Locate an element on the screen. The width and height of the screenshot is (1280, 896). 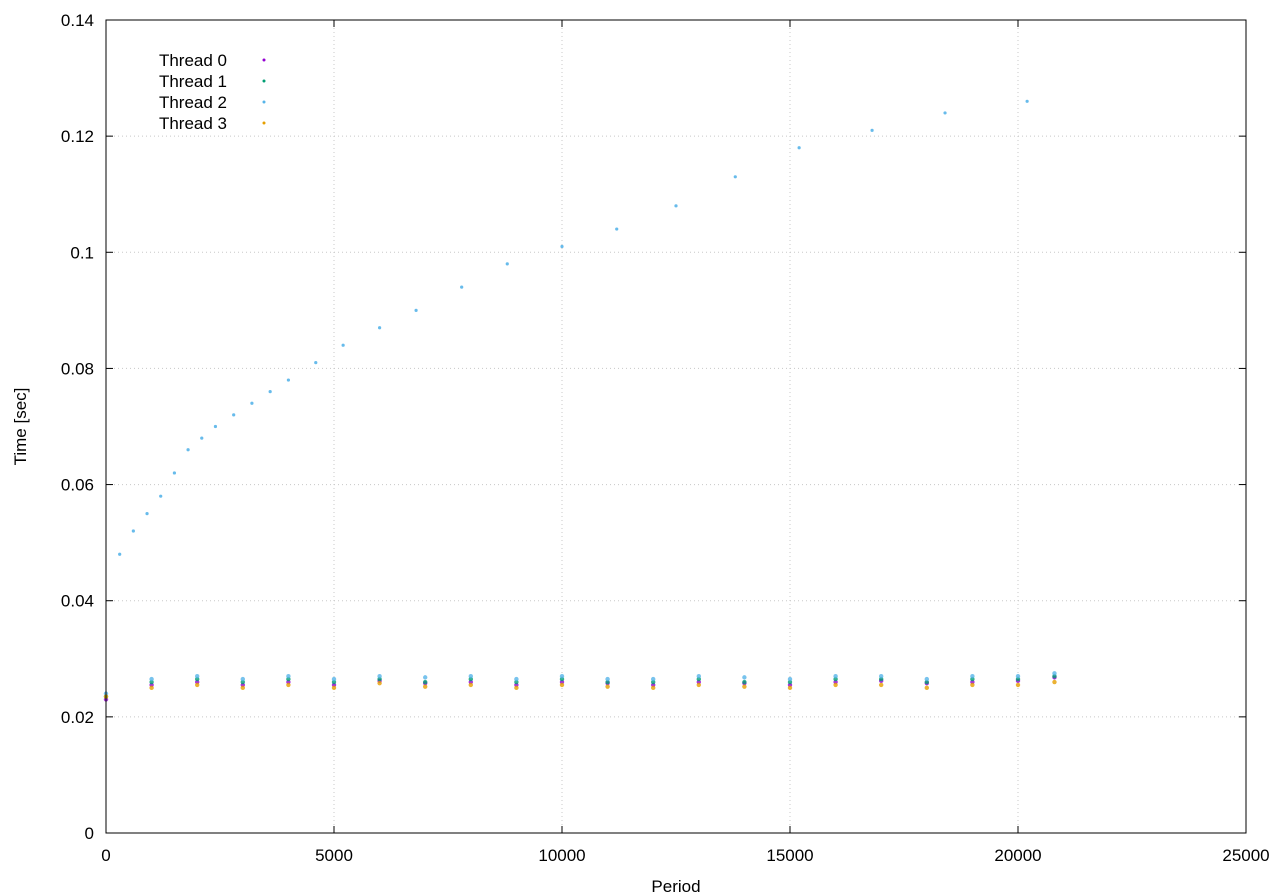
y-tick-label: 0.1 is located at coordinates (82, 252).